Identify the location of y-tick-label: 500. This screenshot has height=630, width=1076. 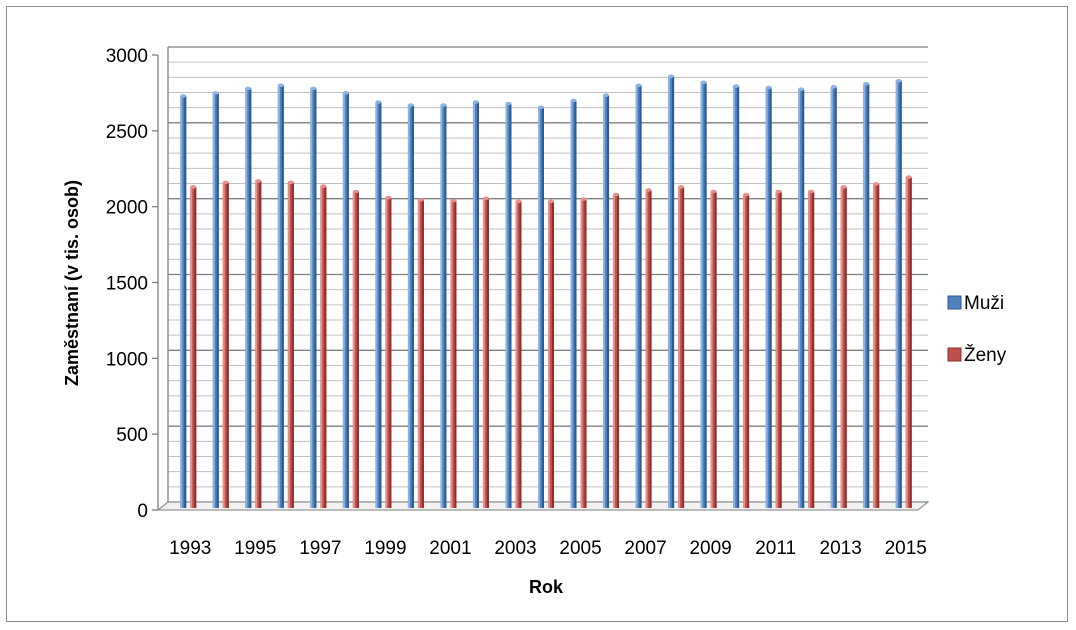
(132, 435).